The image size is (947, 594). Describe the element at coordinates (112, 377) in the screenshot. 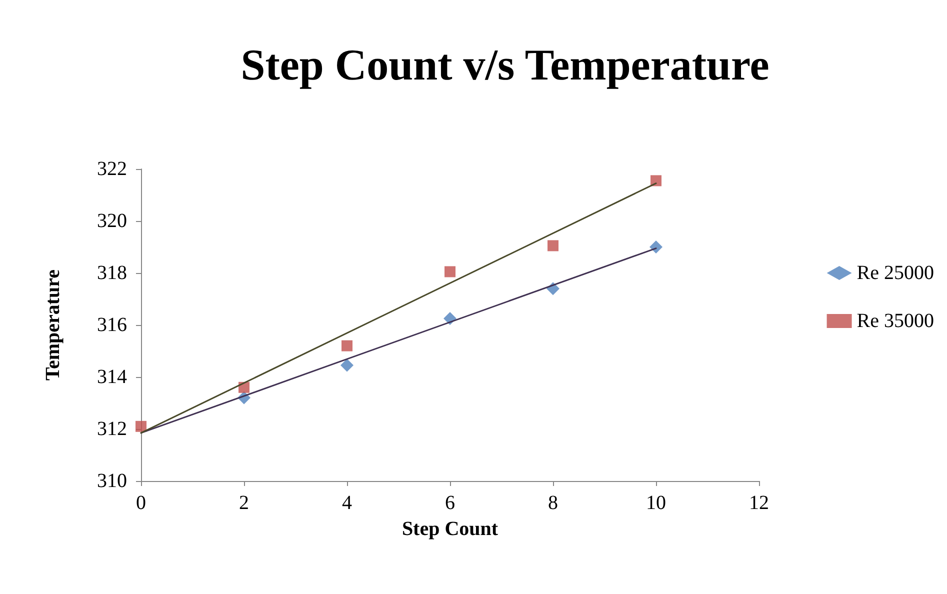

I see `y-tick-label: 314` at that location.